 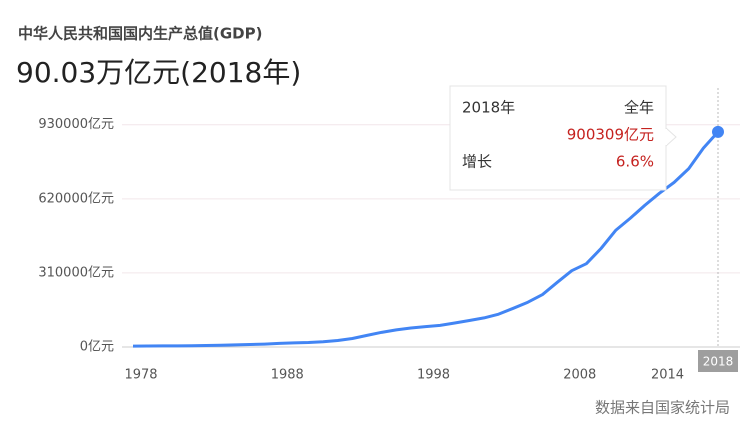 I want to click on point, so click(x=718, y=131).